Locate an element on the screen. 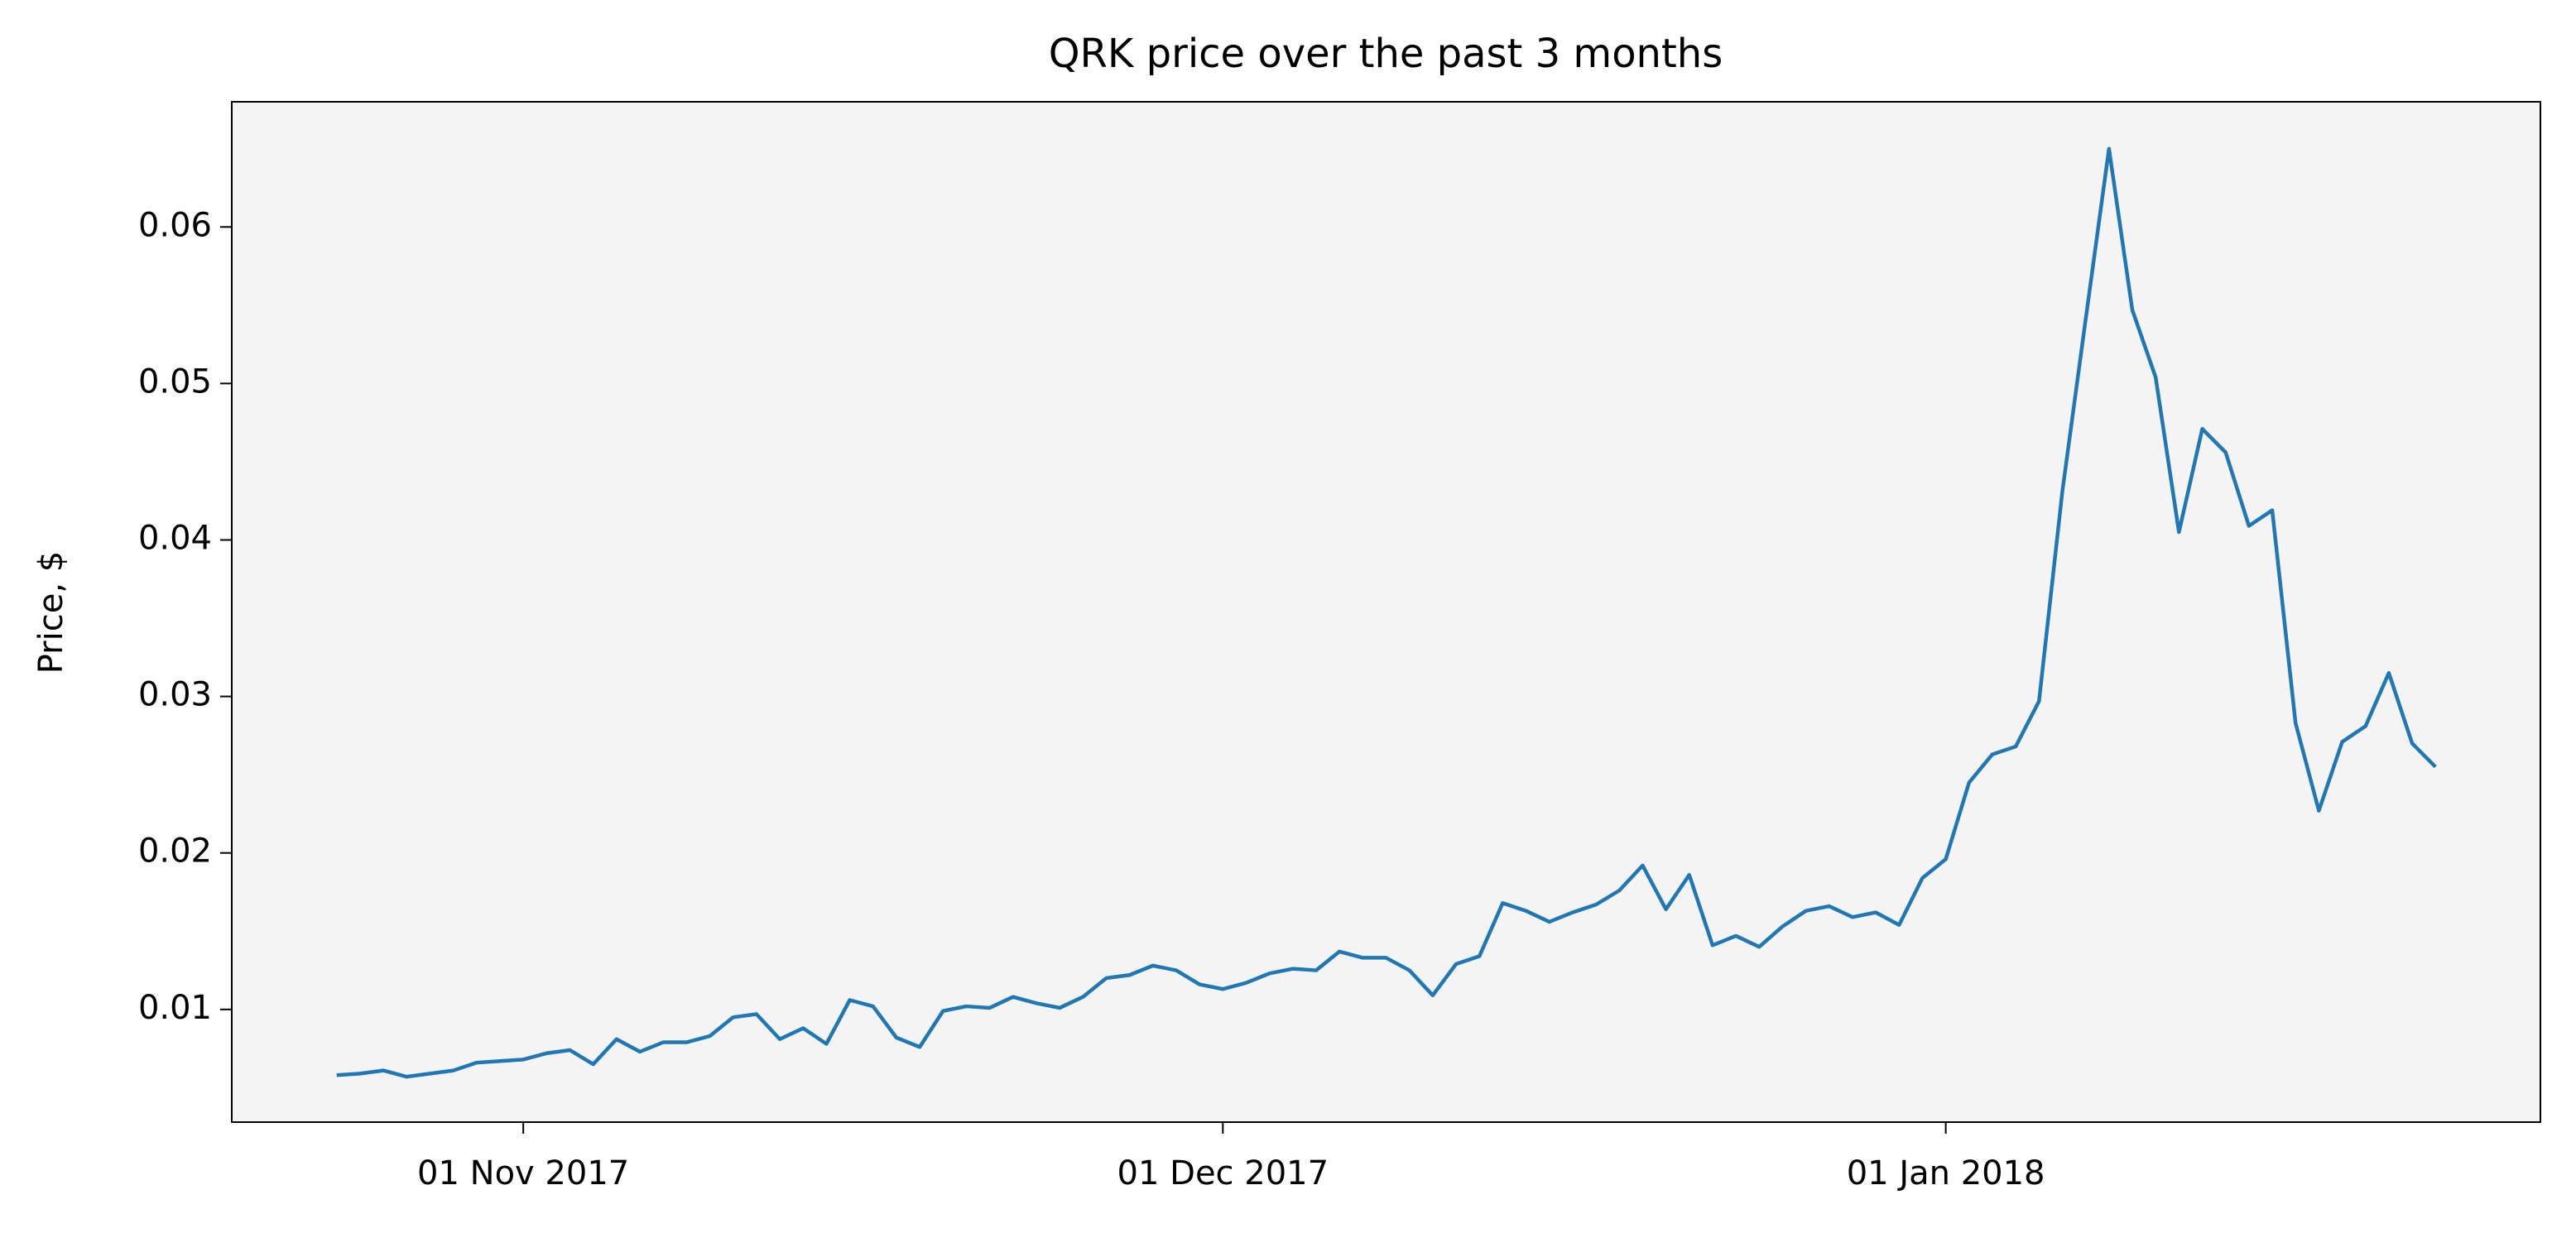 The height and width of the screenshot is (1233, 2576). x-tick-label: 01 Dec 2017 is located at coordinates (1223, 1173).